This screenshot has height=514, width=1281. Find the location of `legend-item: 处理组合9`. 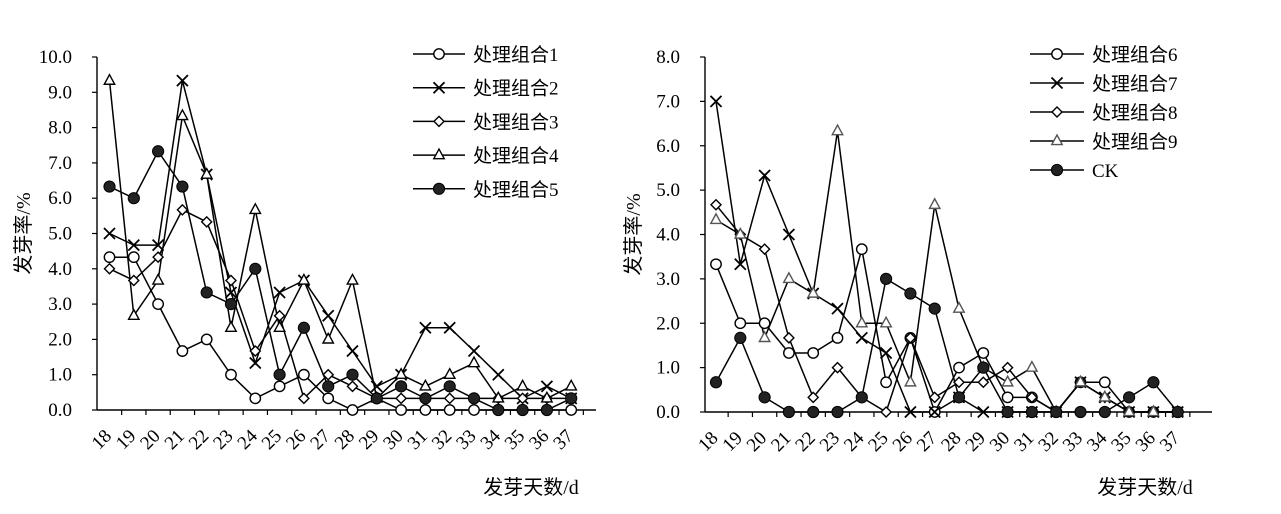

legend-item: 处理组合9 is located at coordinates (1104, 142).